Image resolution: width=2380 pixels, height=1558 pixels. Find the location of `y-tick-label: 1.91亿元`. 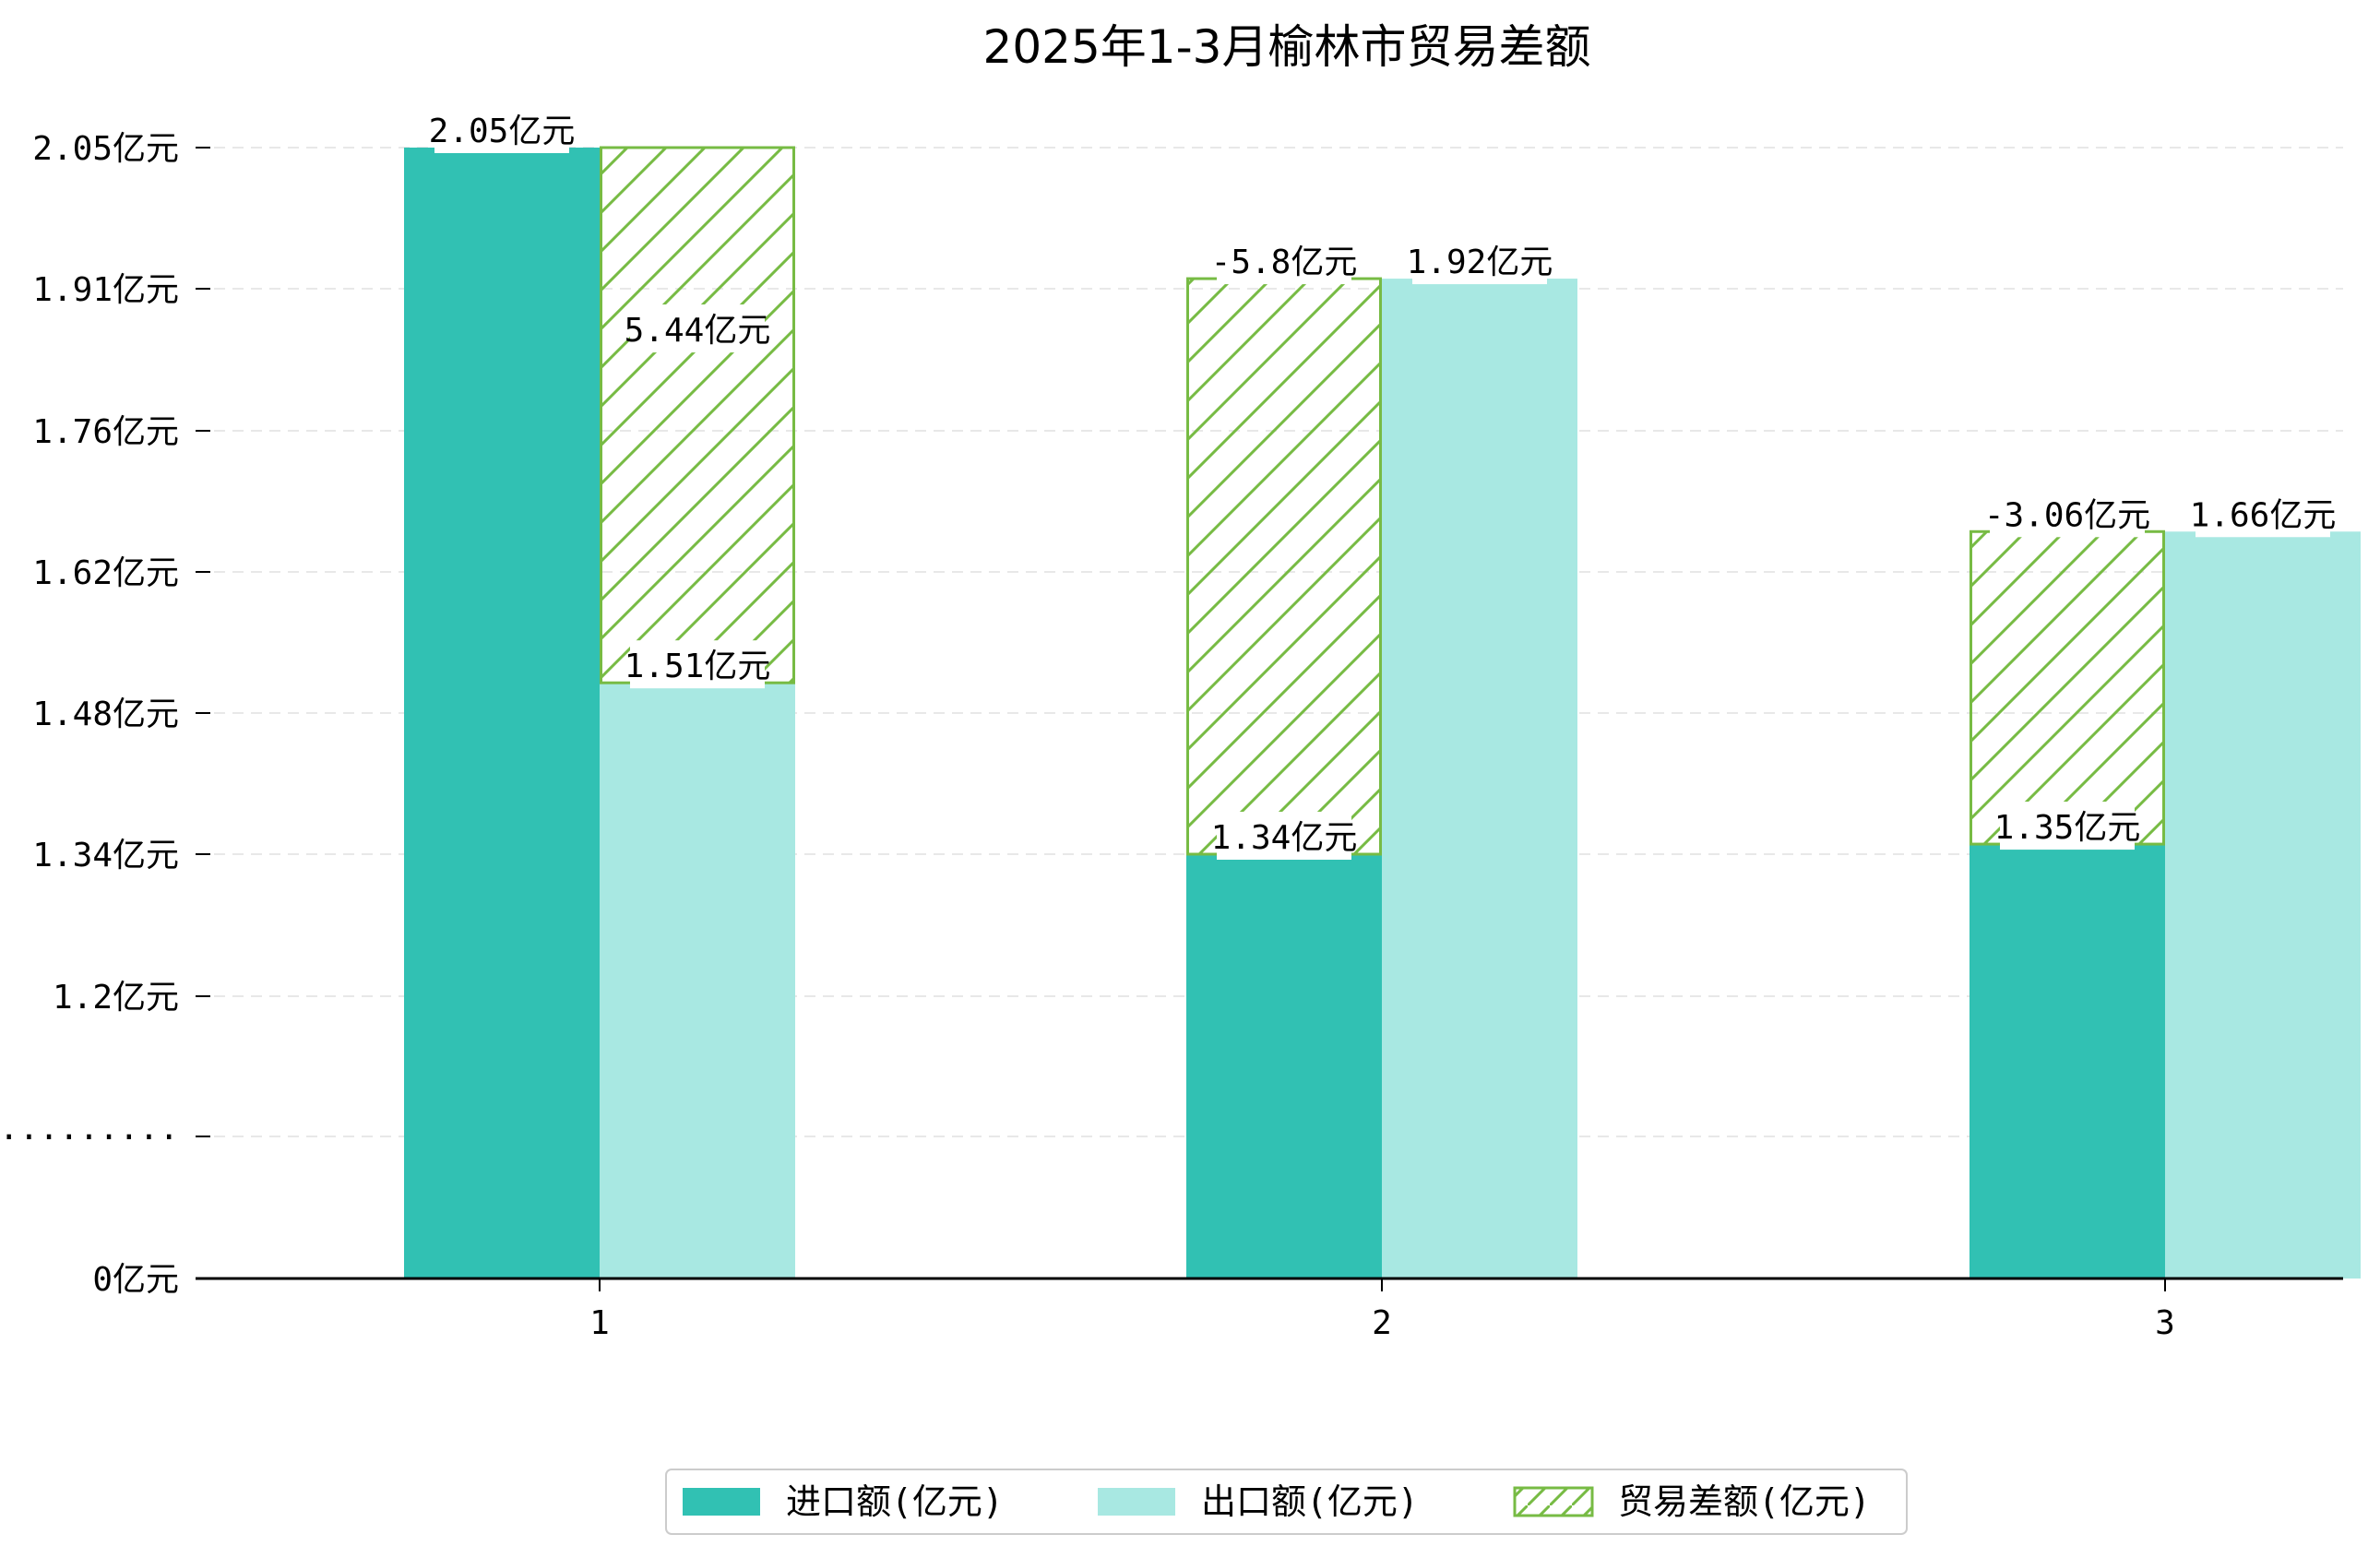

y-tick-label: 1.91亿元 is located at coordinates (105, 290).